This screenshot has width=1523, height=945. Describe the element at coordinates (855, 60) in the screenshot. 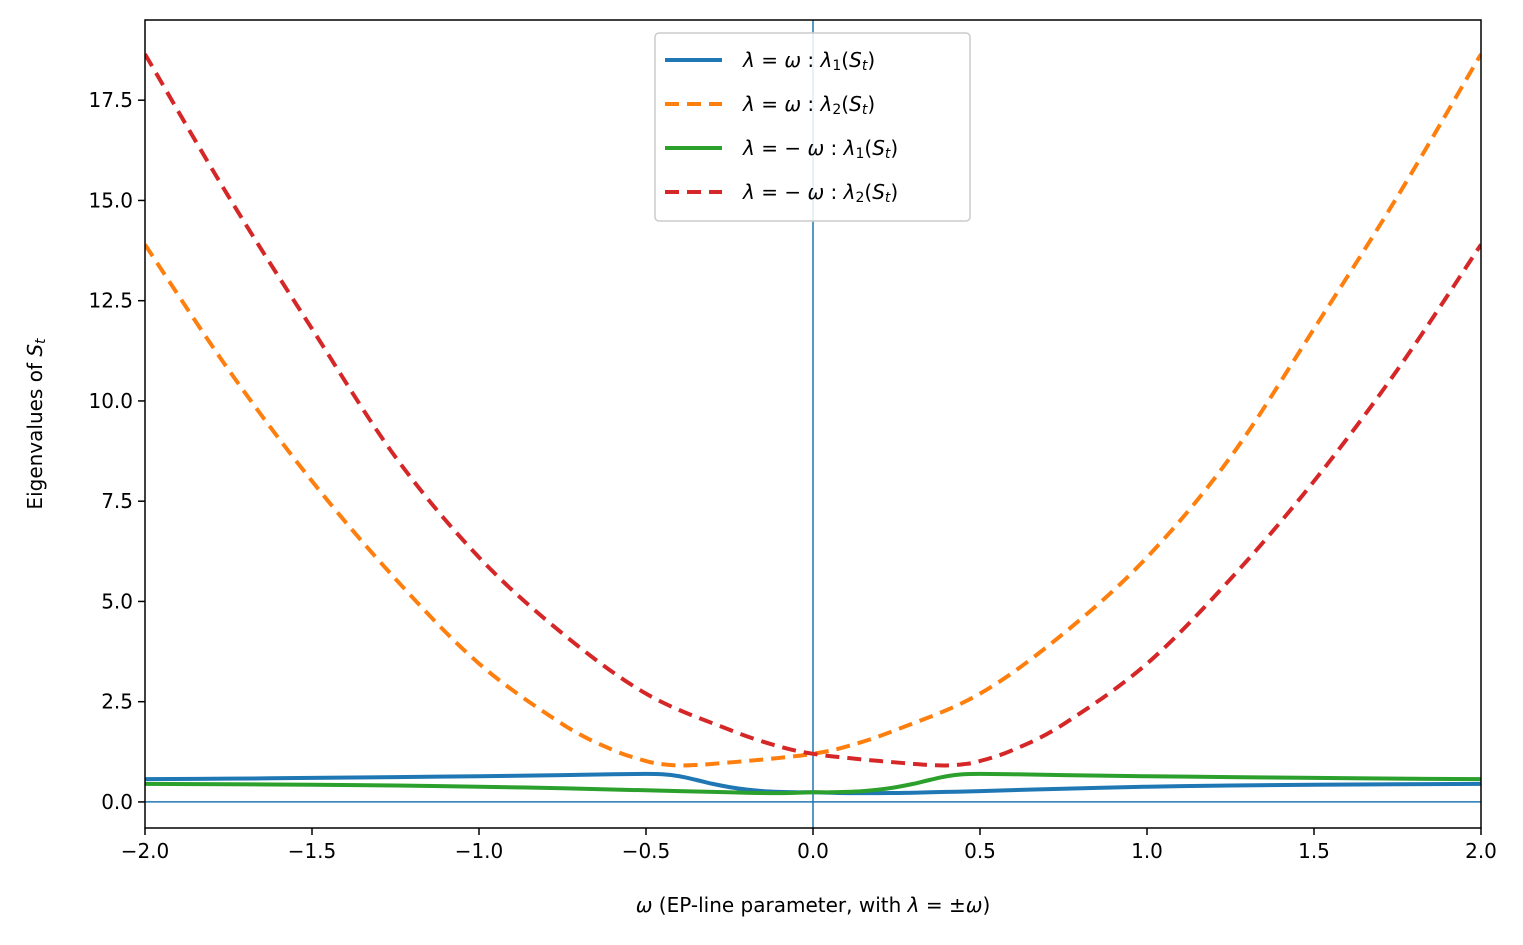

I see `legend-label-lambda_eq_omega_l1-part-7: S` at that location.